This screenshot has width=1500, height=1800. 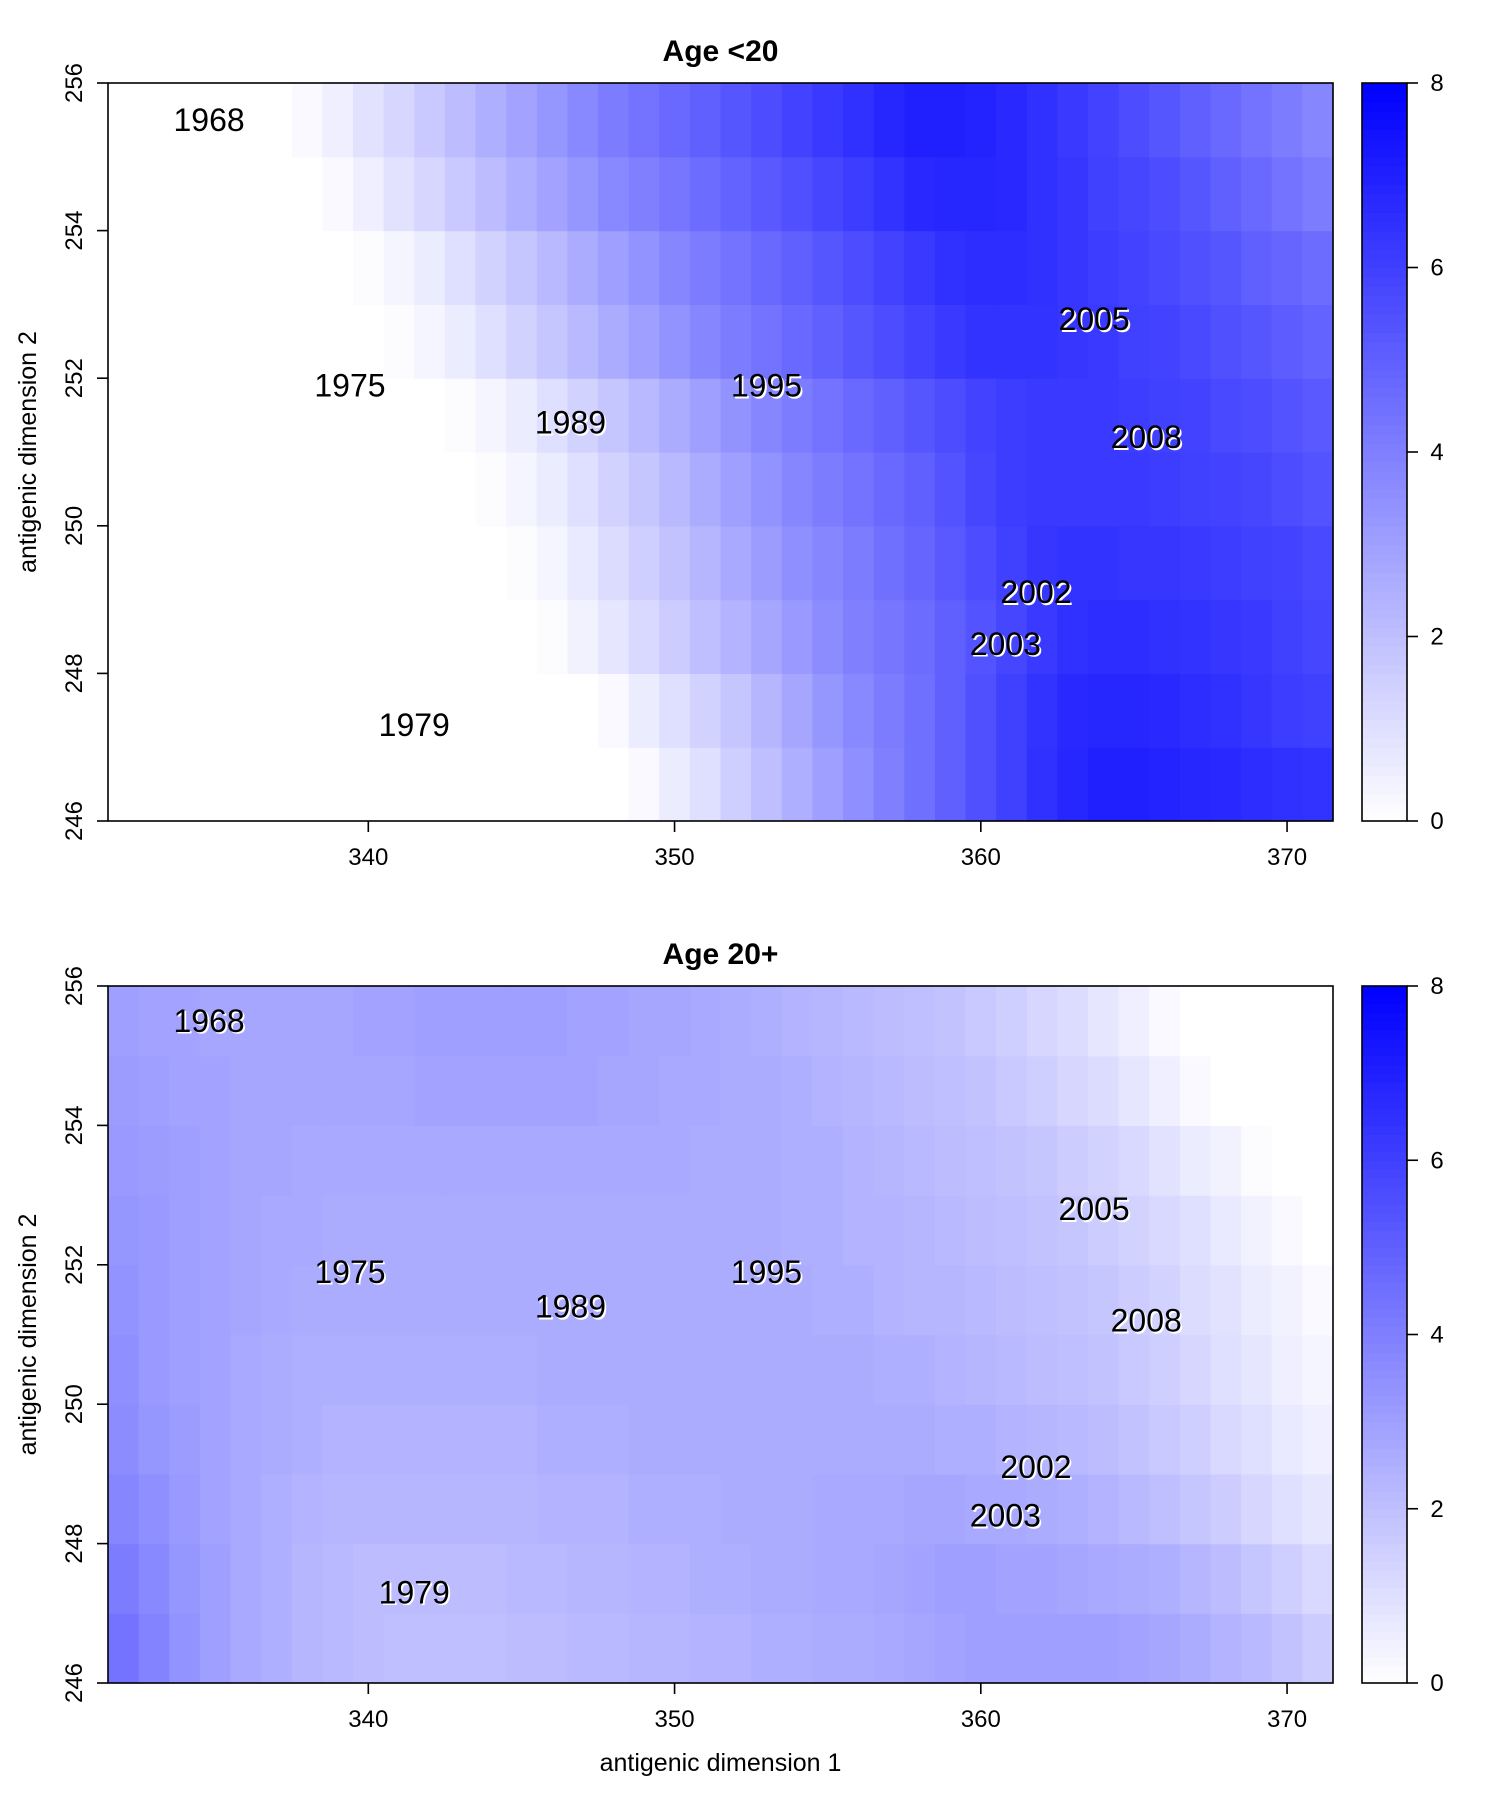 I want to click on panel-title: Age <20, so click(x=721, y=51).